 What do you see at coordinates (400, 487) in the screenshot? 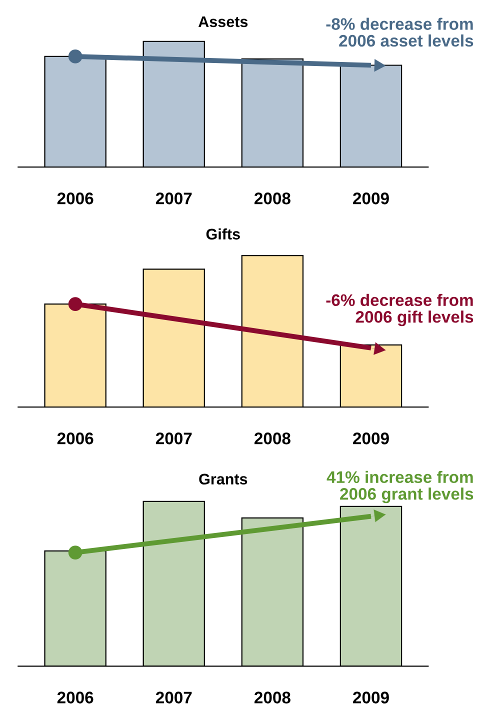
I see `annotation: 41% increase from 2006 grant levels` at bounding box center [400, 487].